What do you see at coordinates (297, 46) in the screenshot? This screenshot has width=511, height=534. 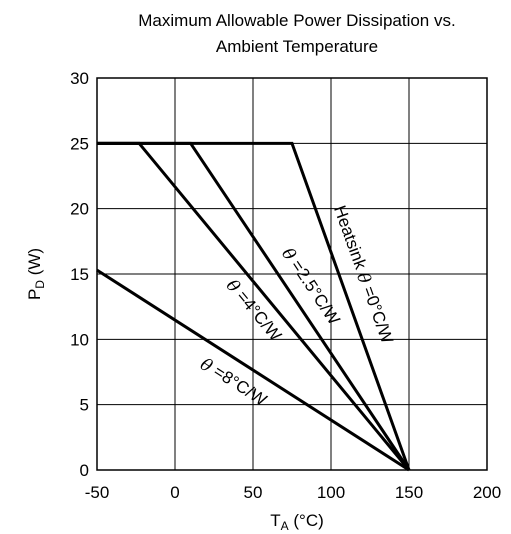 I see `chart-title-line-2: Ambient Temperature` at bounding box center [297, 46].